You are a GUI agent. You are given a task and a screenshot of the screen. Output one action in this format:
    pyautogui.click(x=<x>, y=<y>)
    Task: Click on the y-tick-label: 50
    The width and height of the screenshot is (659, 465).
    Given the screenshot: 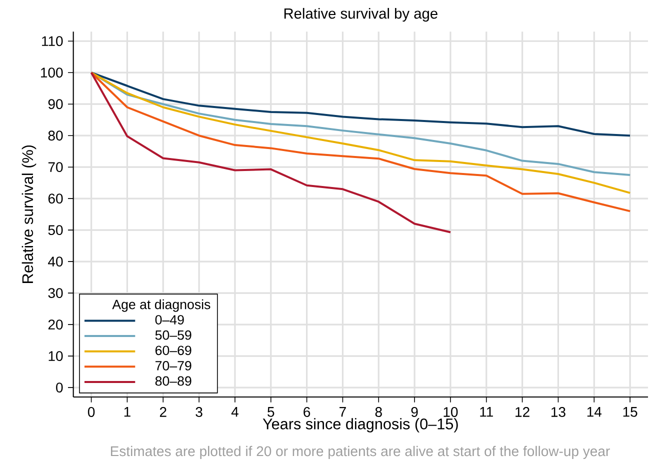 What is the action you would take?
    pyautogui.click(x=55, y=230)
    